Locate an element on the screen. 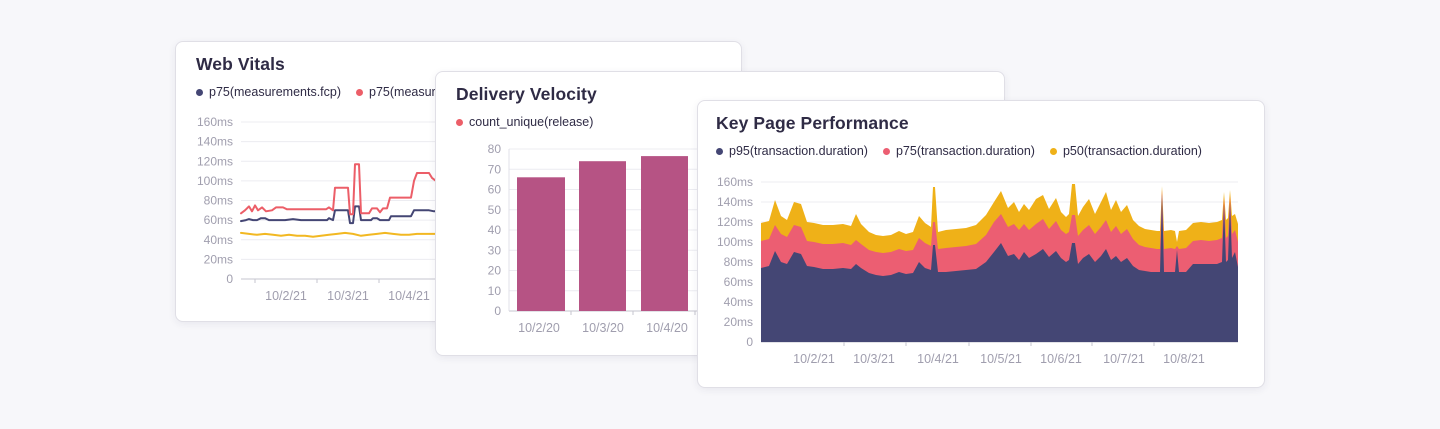 This screenshot has height=429, width=1440. widget-title: Web Vitals is located at coordinates (240, 64).